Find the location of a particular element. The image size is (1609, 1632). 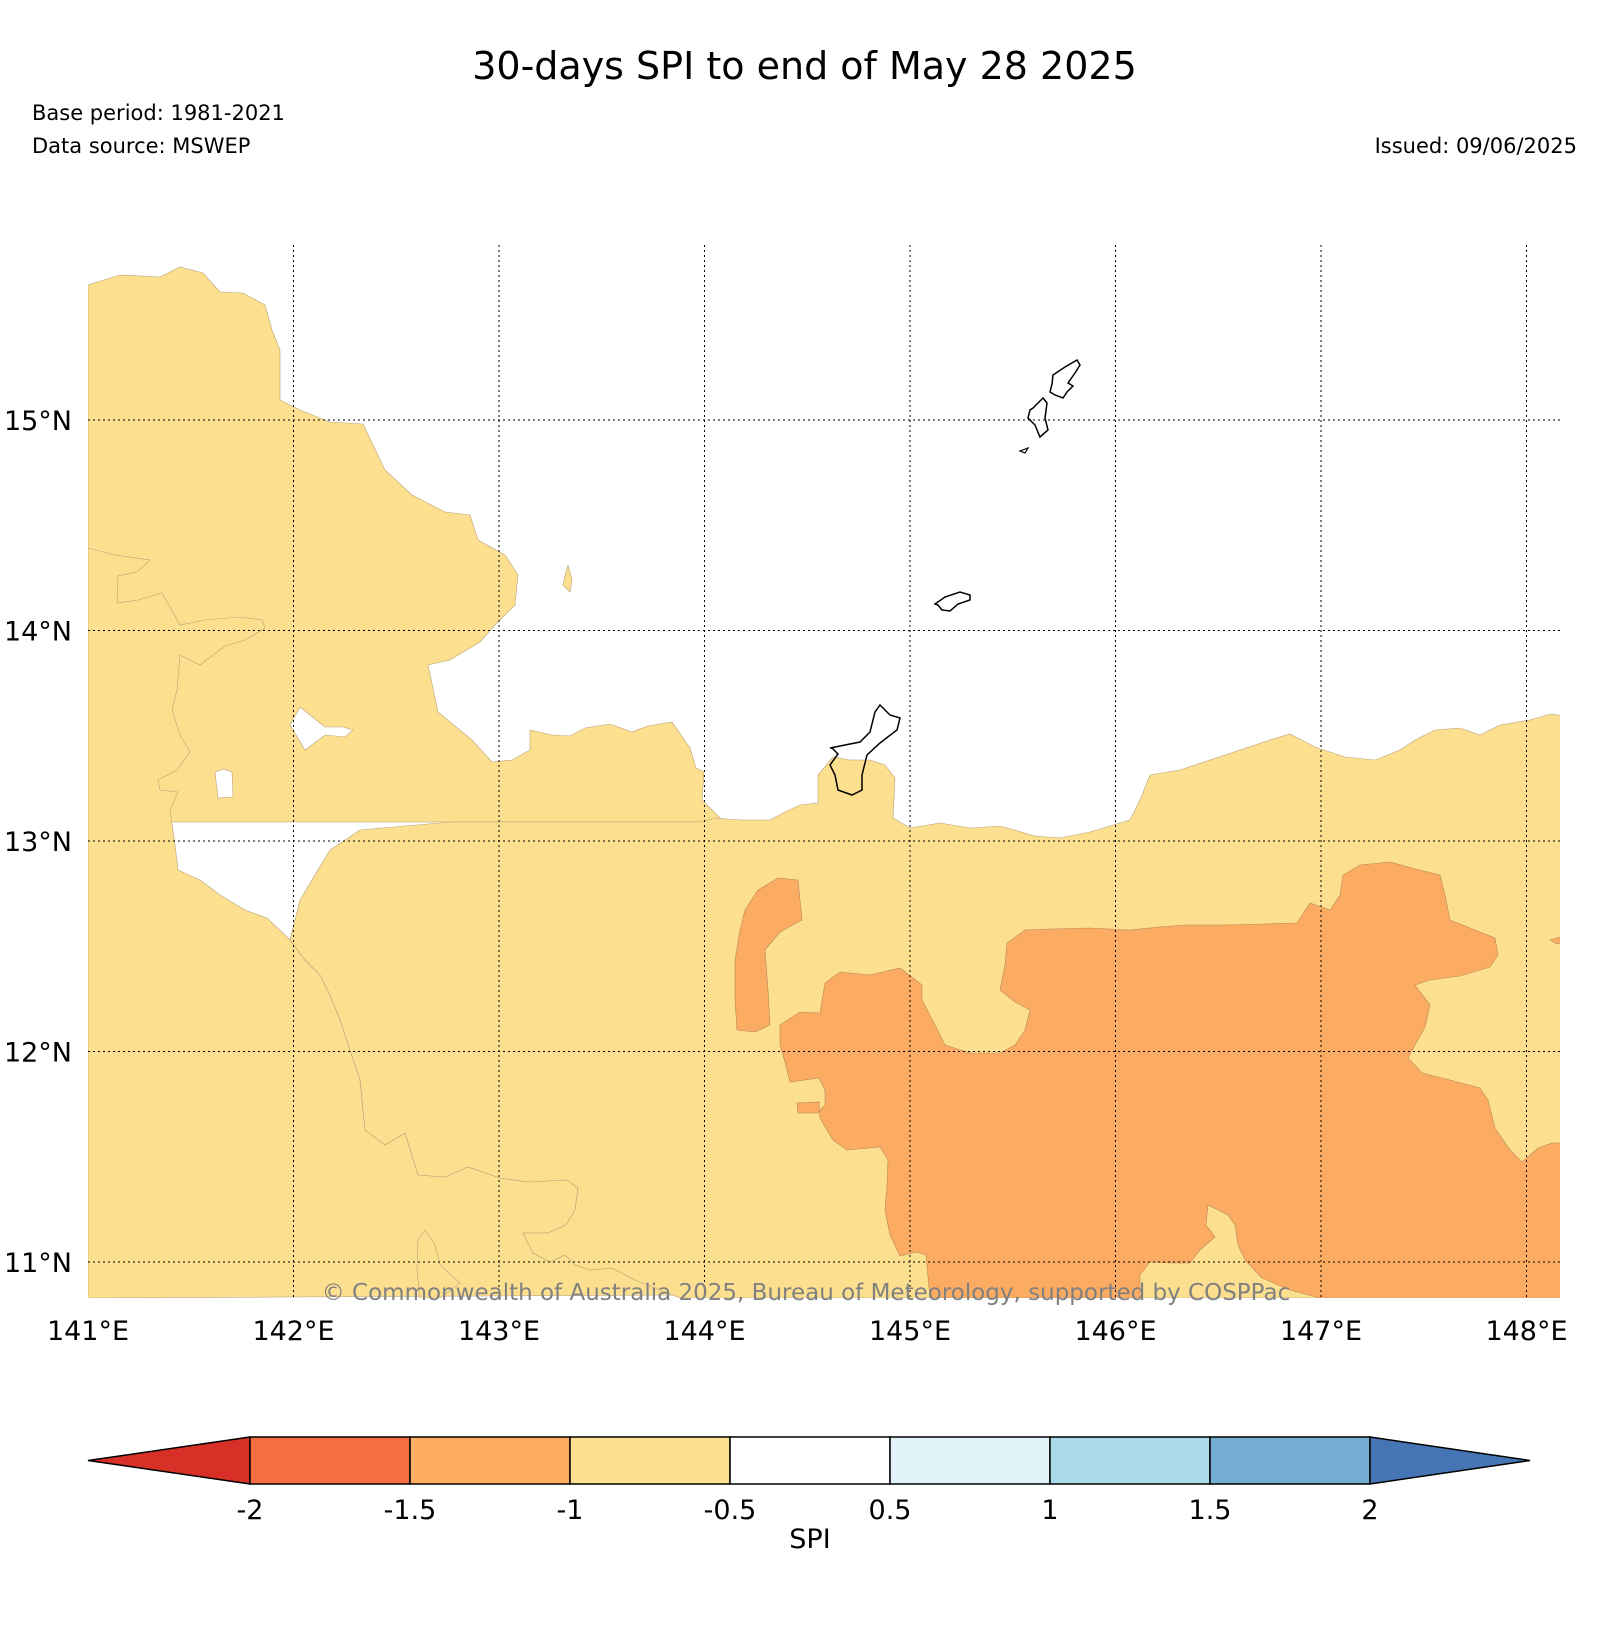

latitude-tick-label: 15°N is located at coordinates (38, 421).